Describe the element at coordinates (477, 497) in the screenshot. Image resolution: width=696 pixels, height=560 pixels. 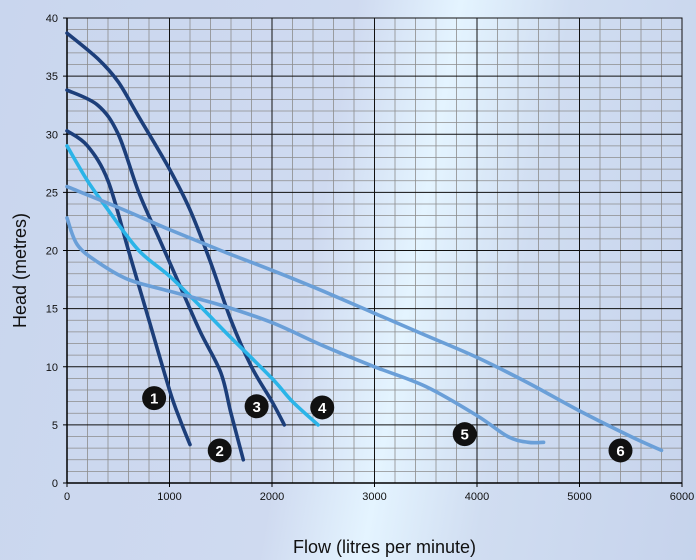
I see `x-tick-label: 4000` at that location.